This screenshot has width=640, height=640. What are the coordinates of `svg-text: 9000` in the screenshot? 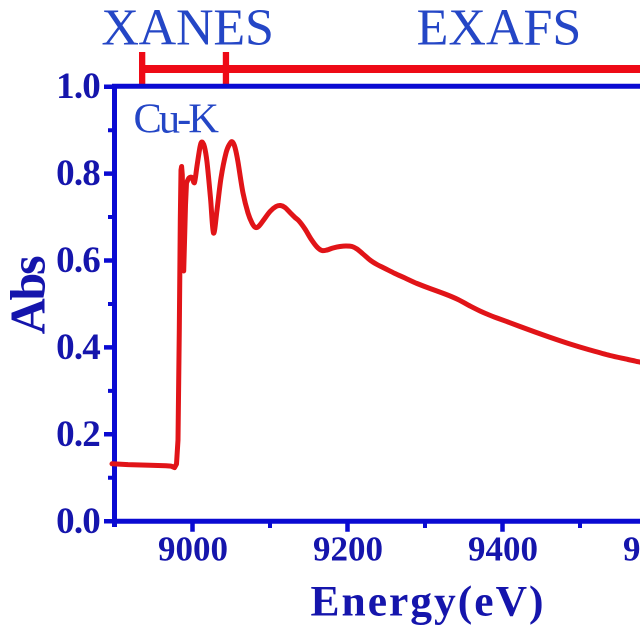 It's located at (193, 549).